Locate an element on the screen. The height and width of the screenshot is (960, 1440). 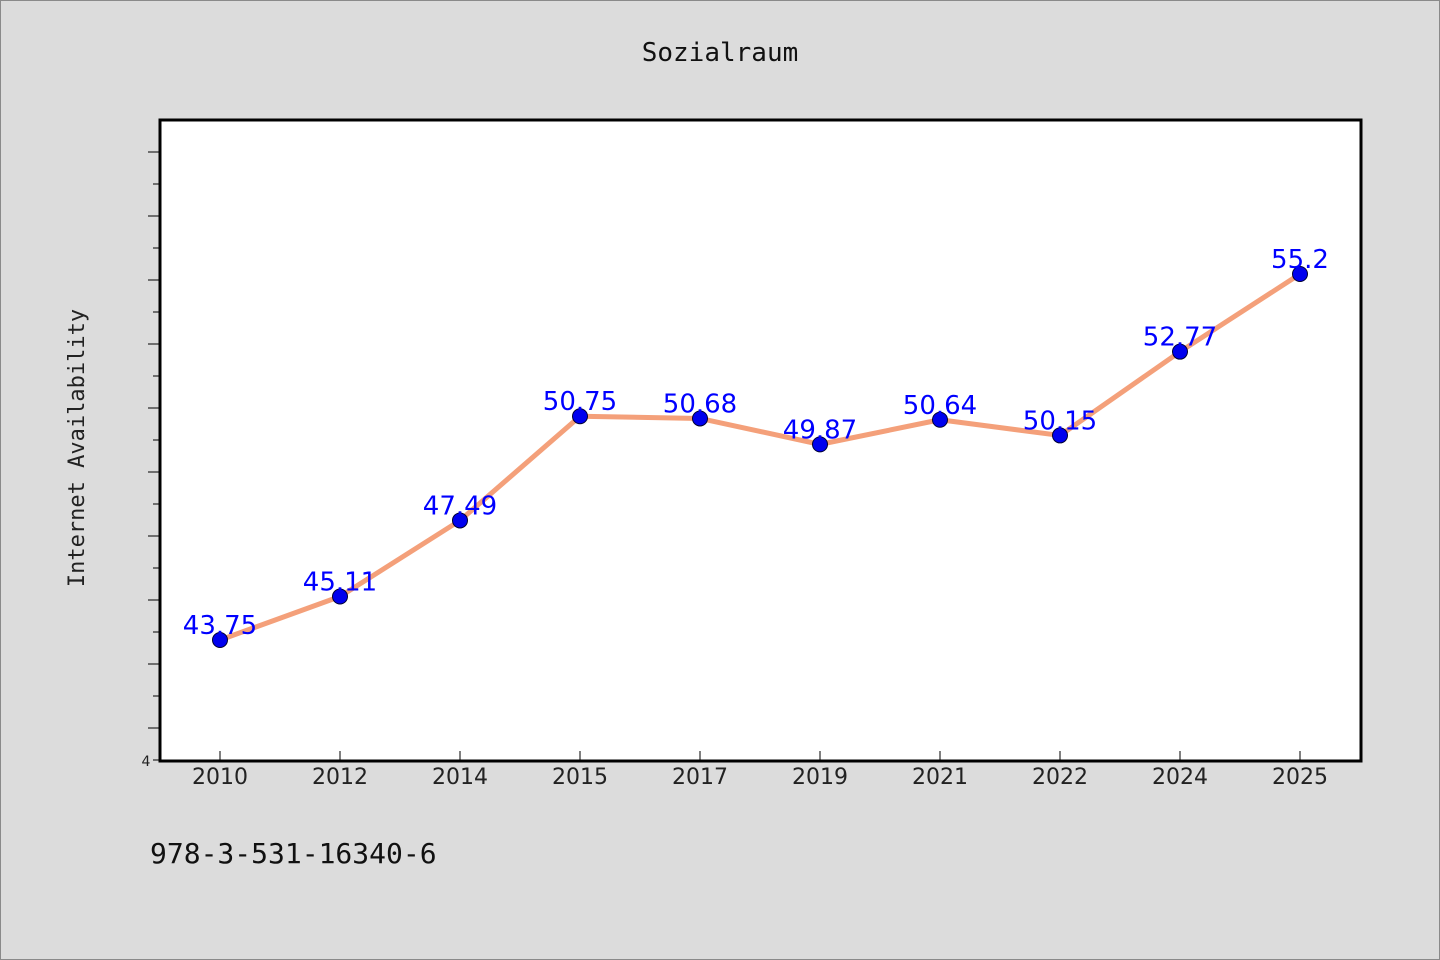
y-axis-label: Internet Availability is located at coordinates (77, 448).